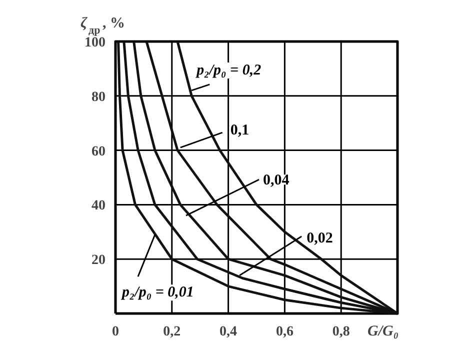 This screenshot has width=470, height=350. What do you see at coordinates (172, 332) in the screenshot?
I see `x-tick-label: 0,2` at bounding box center [172, 332].